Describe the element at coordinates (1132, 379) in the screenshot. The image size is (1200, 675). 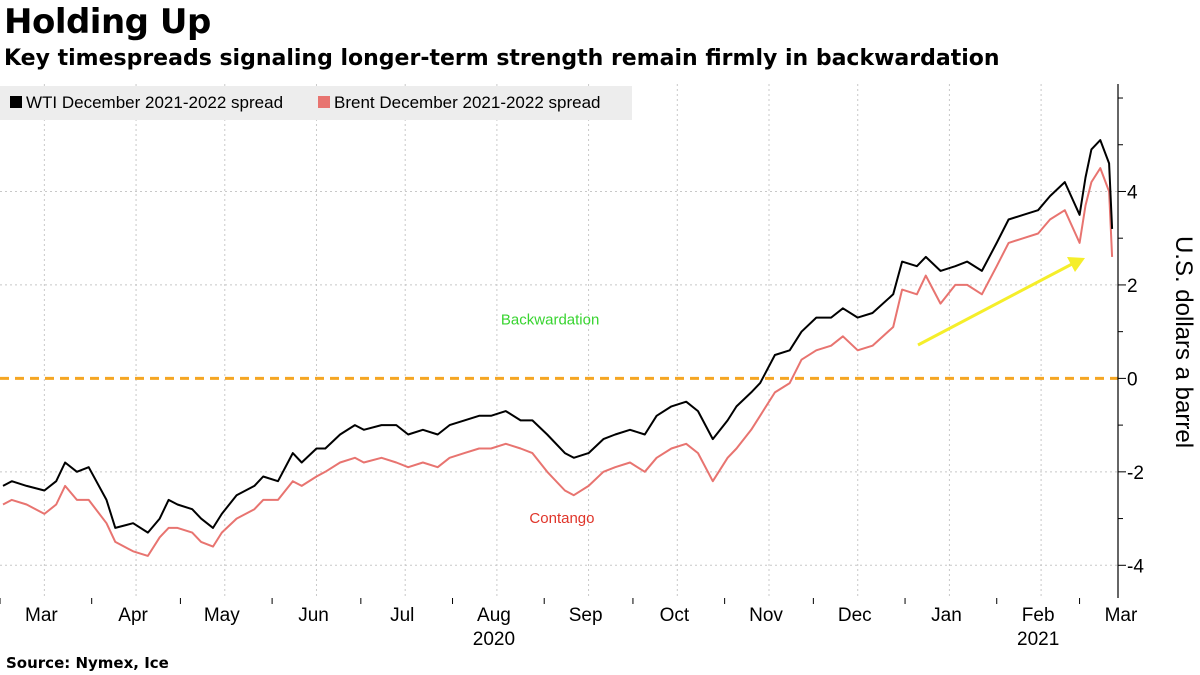
I see `y-tick-label: 0` at that location.